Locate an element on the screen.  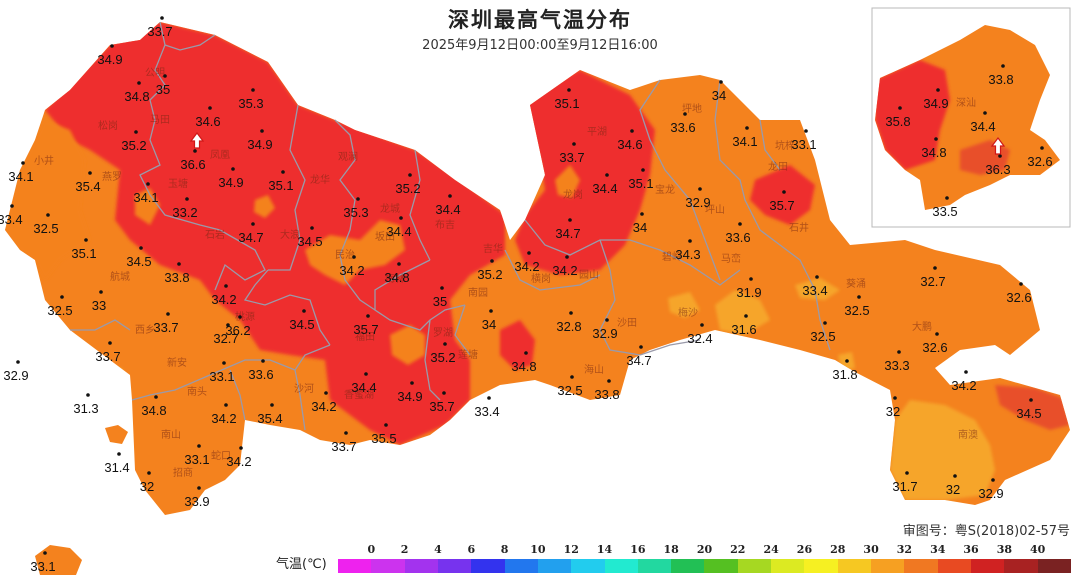
place-label: 新安 is located at coordinates (177, 362).